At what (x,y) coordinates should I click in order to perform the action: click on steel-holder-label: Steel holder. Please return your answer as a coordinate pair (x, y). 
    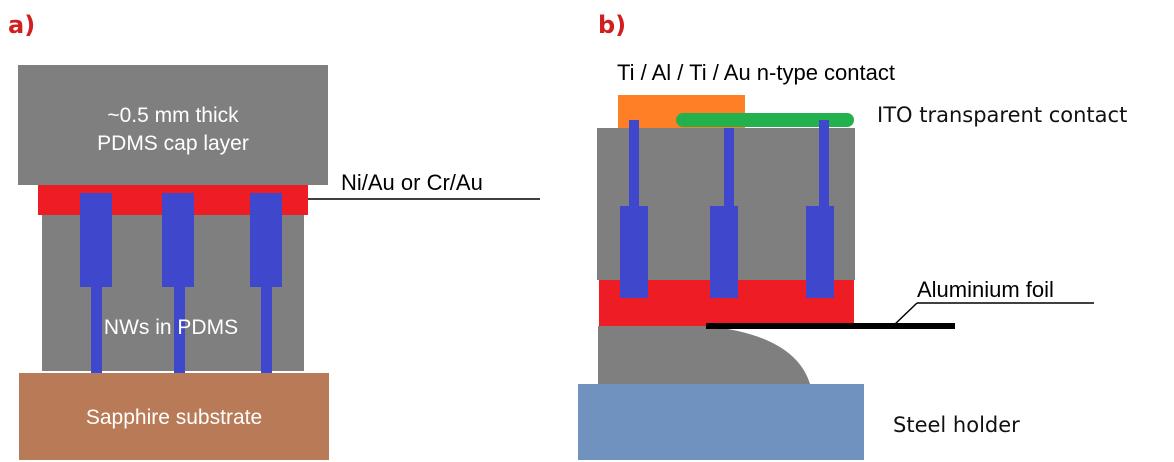
    Looking at the image, I should click on (956, 425).